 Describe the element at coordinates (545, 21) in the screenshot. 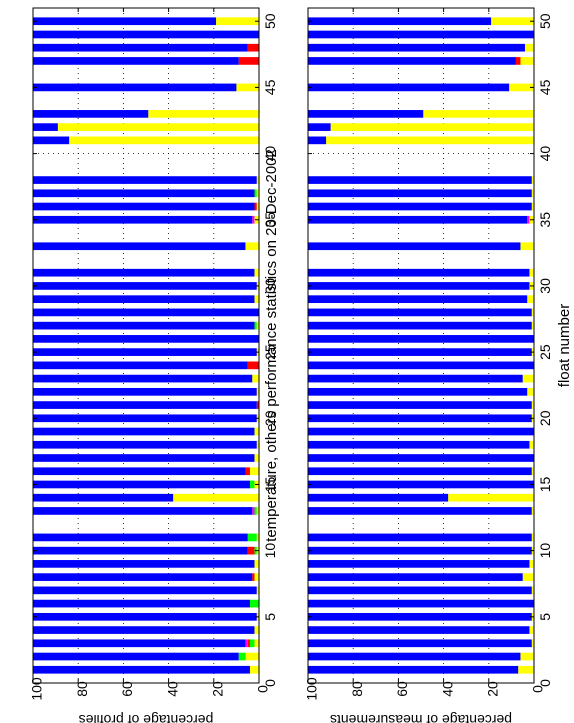

I see `x-tick-label: 50` at that location.